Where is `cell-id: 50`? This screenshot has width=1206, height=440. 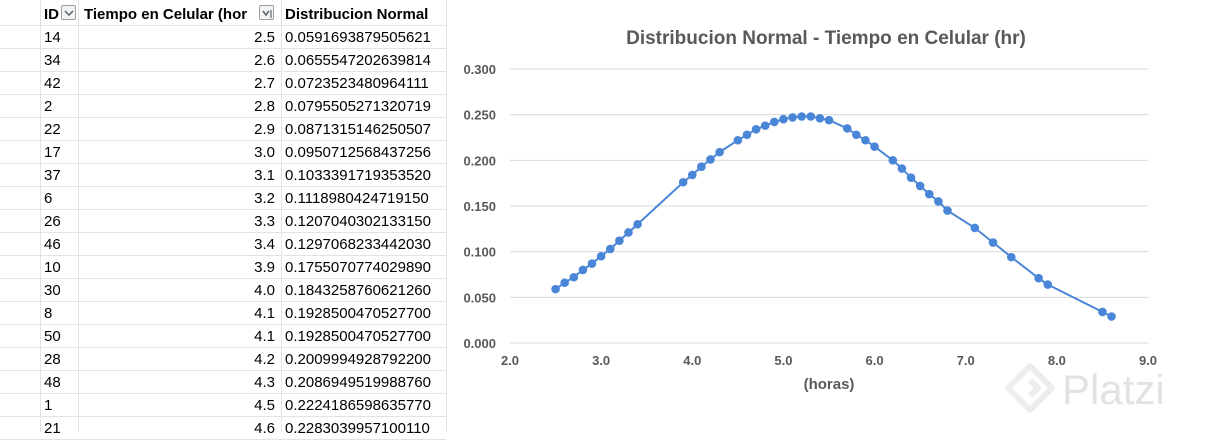
cell-id: 50 is located at coordinates (52, 336).